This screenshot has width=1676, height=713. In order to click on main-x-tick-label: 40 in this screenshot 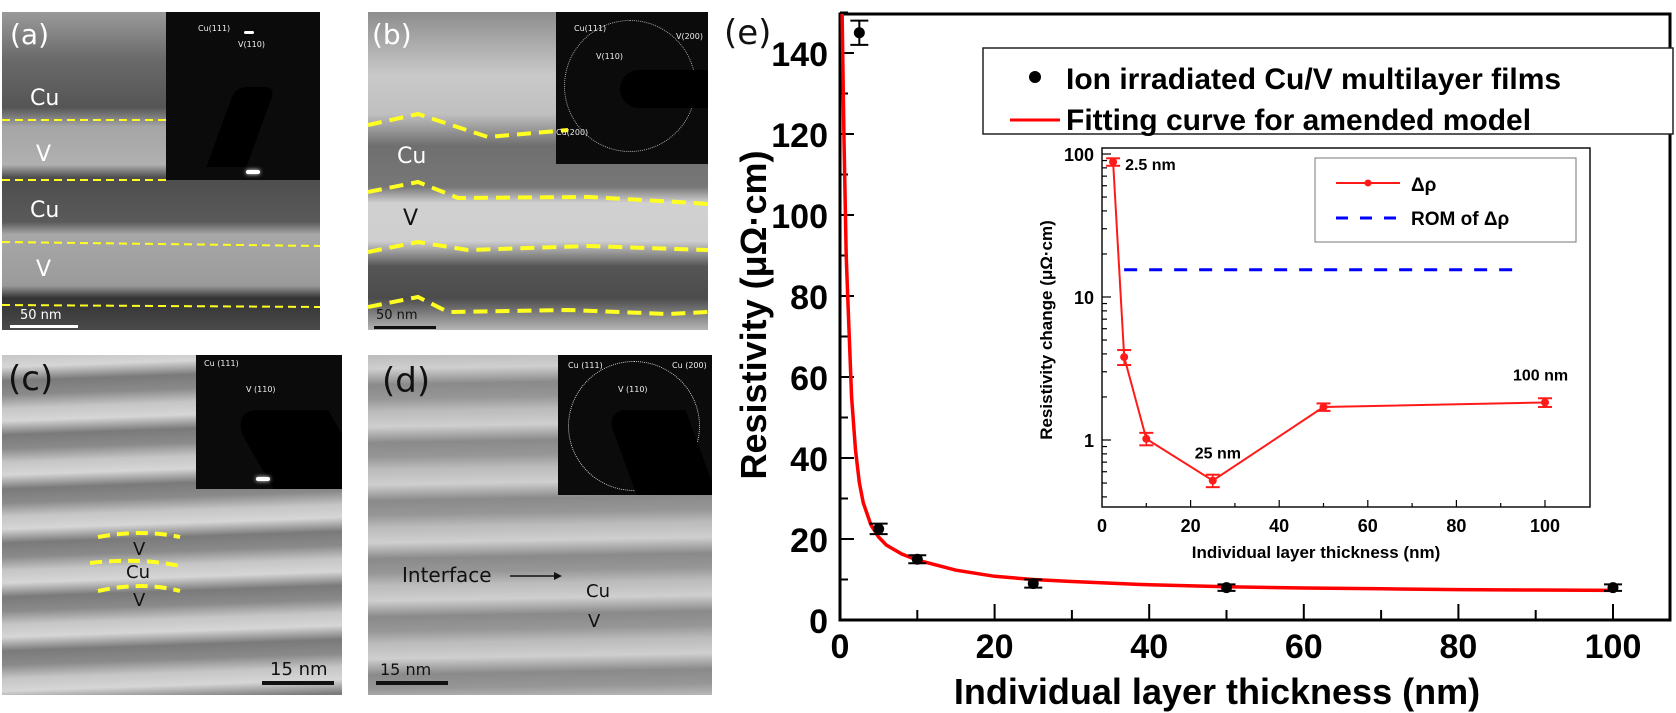, I will do `click(1149, 647)`.